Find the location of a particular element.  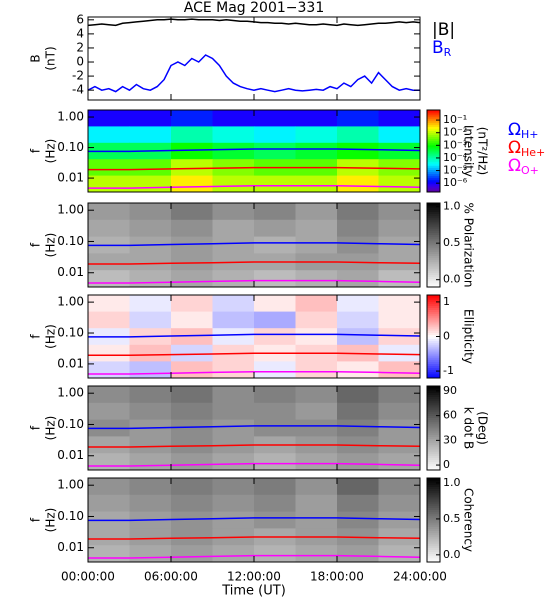

colorbar-tick-label: 1 is located at coordinates (446, 301).